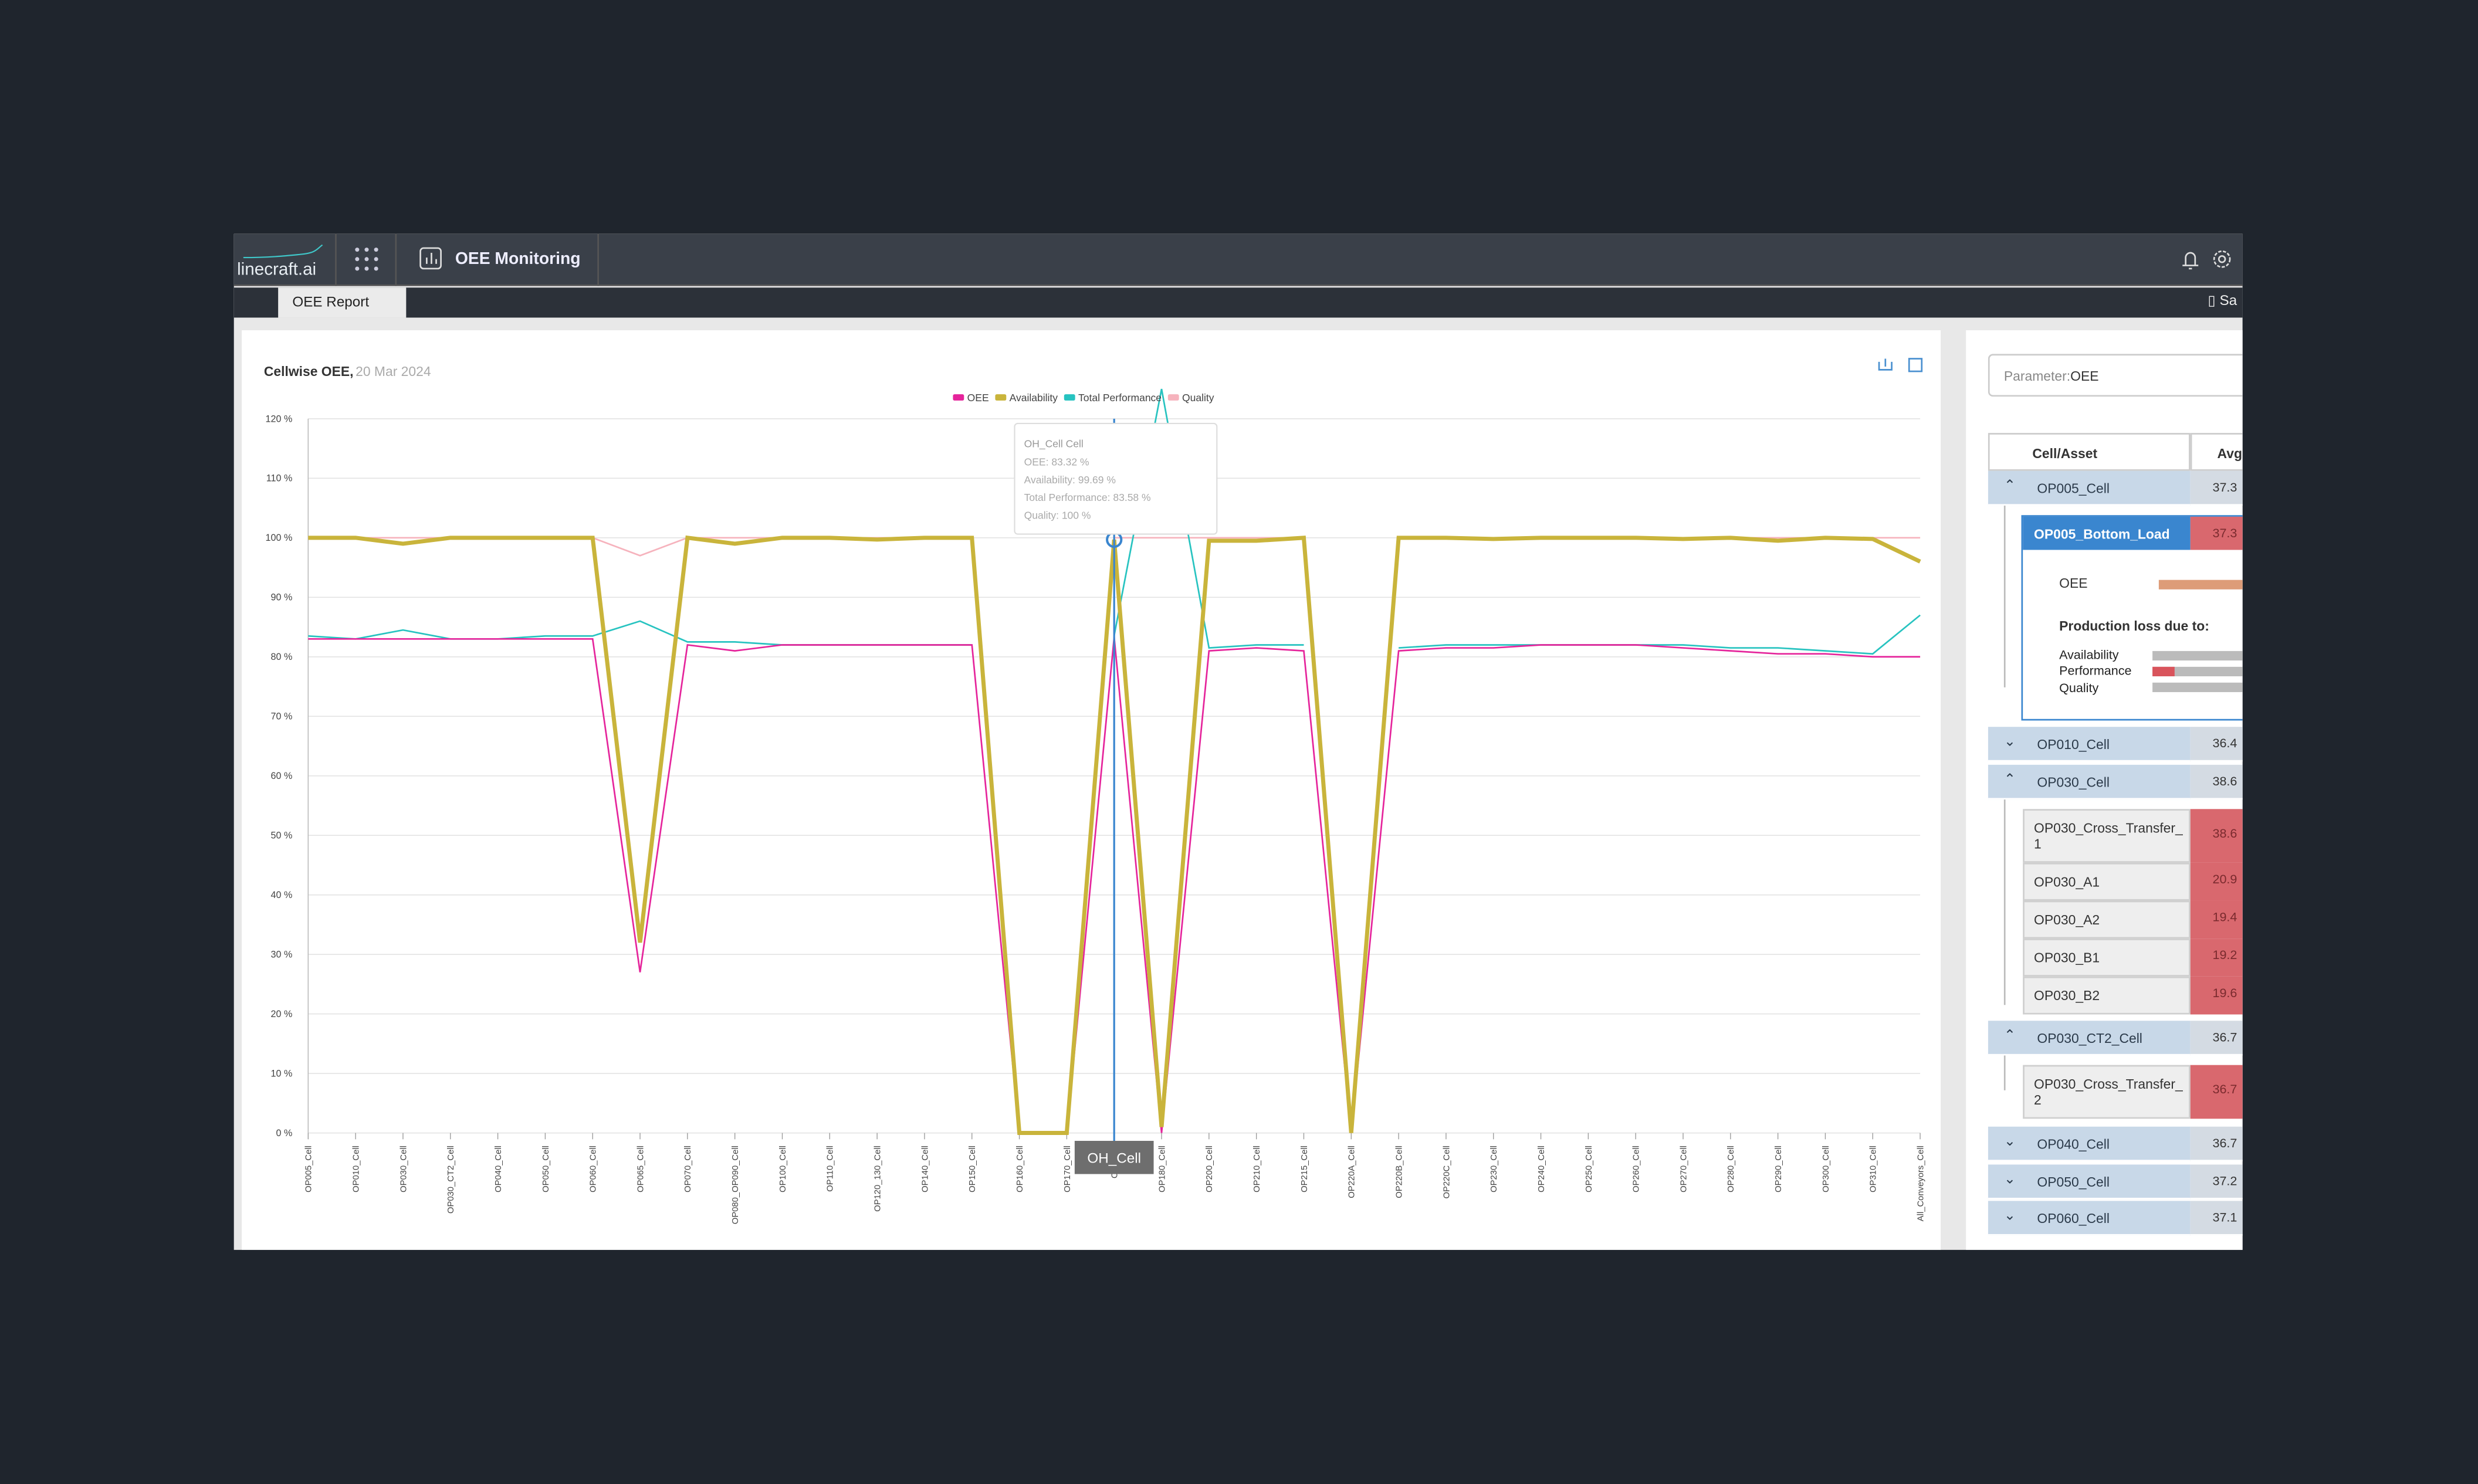 The height and width of the screenshot is (1484, 2478). What do you see at coordinates (2107, 996) in the screenshot?
I see `child-row: OP030_B2` at bounding box center [2107, 996].